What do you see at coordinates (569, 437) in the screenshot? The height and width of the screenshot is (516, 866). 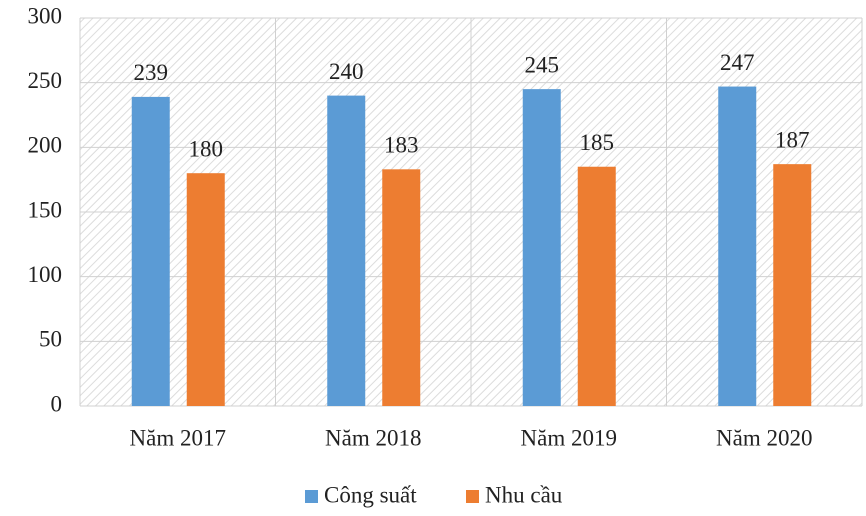 I see `x-tick-label: Năm 2019` at bounding box center [569, 437].